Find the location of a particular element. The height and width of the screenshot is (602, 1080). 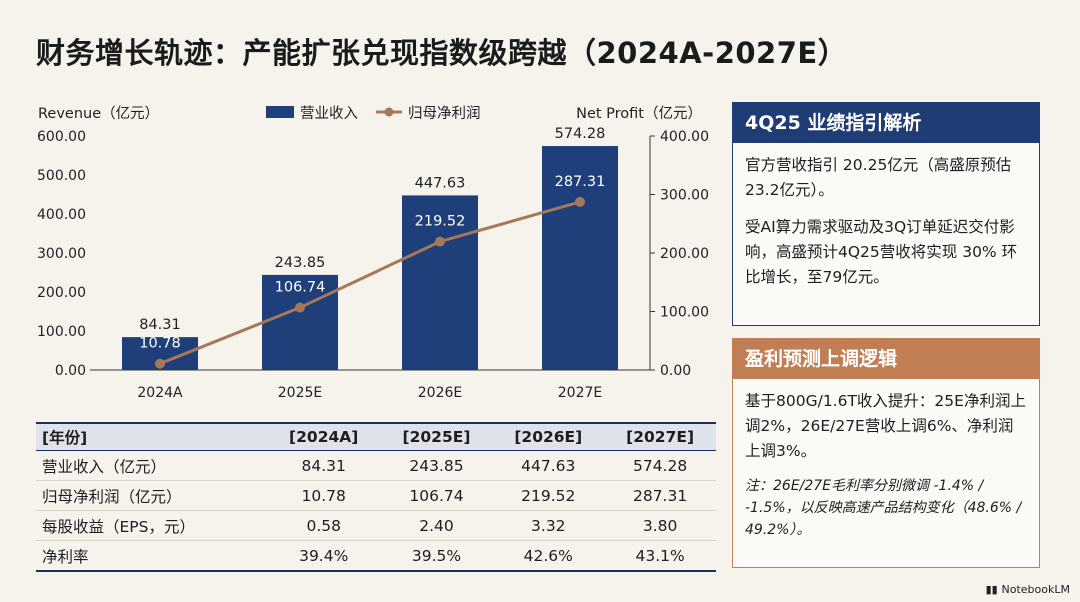

brand-label: ▮▮ NotebookLM is located at coordinates (1028, 589).